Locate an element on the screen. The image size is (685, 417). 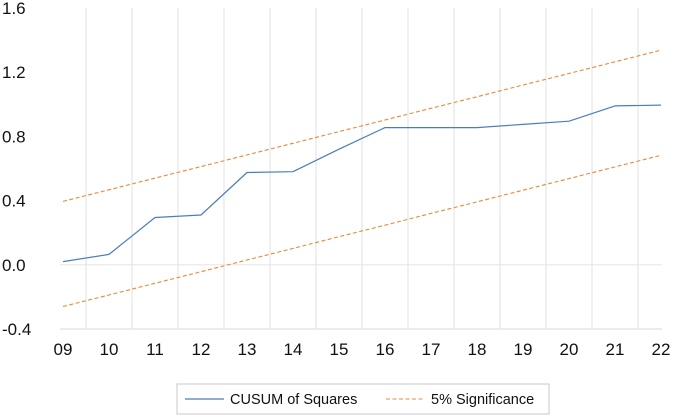
x-tick-label: 15 is located at coordinates (339, 349).